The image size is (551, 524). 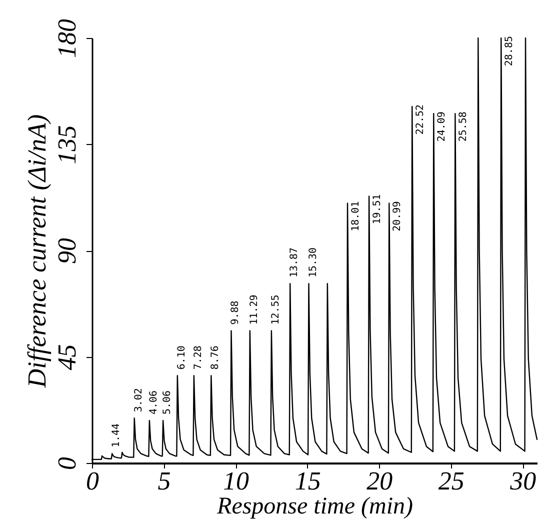 What do you see at coordinates (378, 209) in the screenshot?
I see `annotation: 19.51` at bounding box center [378, 209].